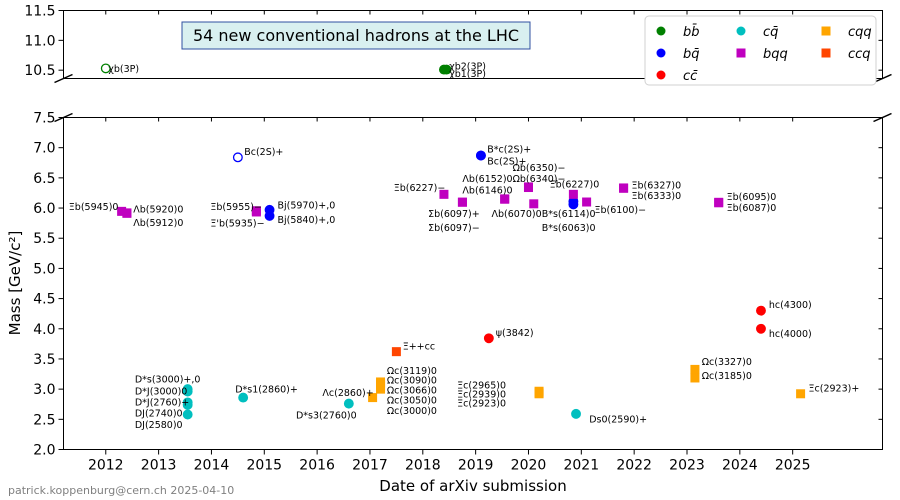 The image size is (900, 500). I want to click on legend-marker-bb, so click(661, 31).